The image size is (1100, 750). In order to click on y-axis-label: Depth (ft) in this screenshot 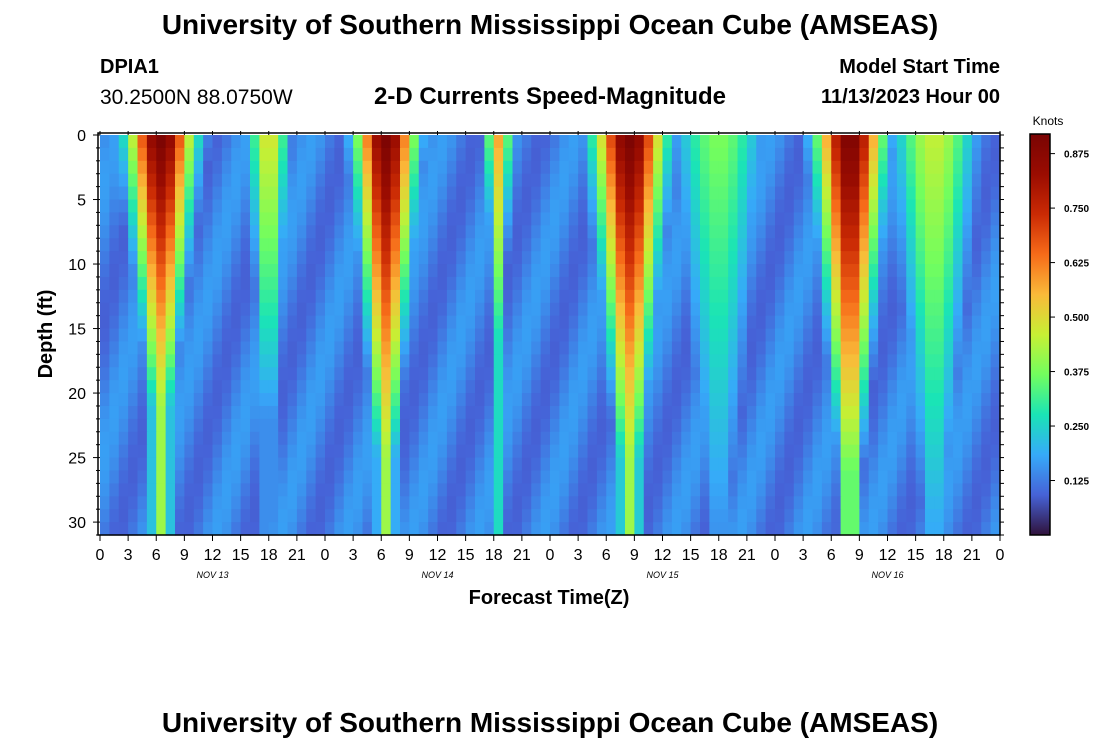, I will do `click(46, 334)`.